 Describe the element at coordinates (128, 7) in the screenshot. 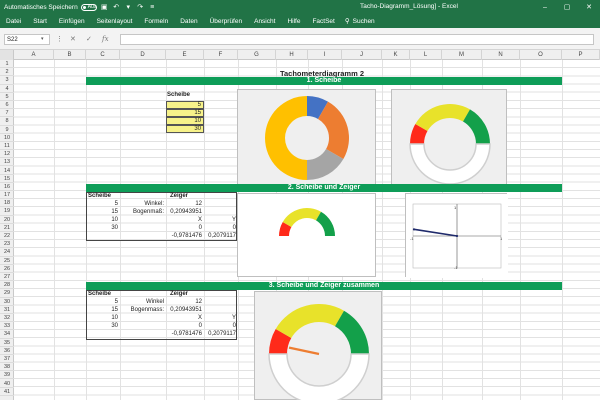

I see `undo-dropdown-icon: ▾` at that location.